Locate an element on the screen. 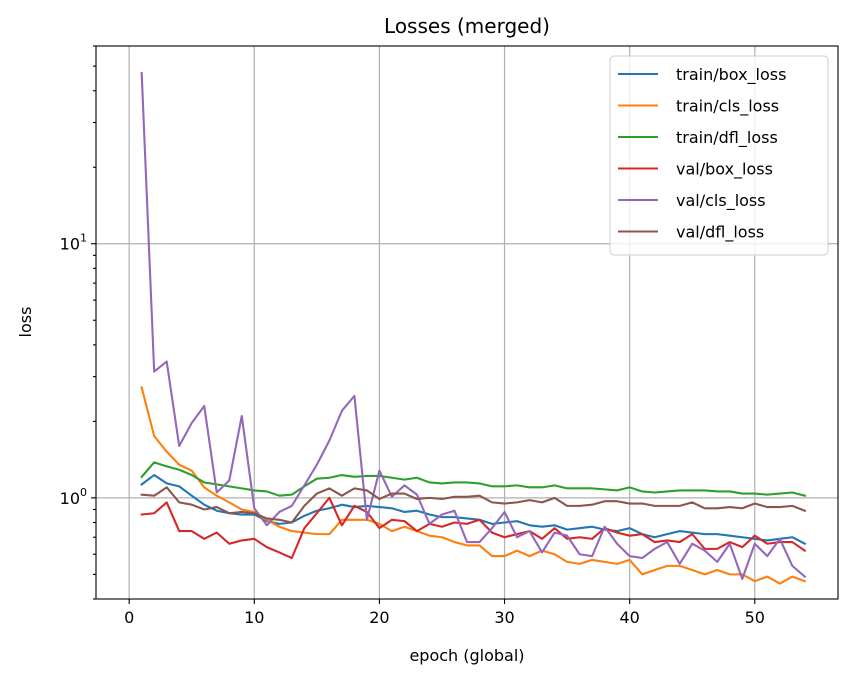 The image size is (854, 678). y-tick-label: 10⁰ is located at coordinates (73, 497).